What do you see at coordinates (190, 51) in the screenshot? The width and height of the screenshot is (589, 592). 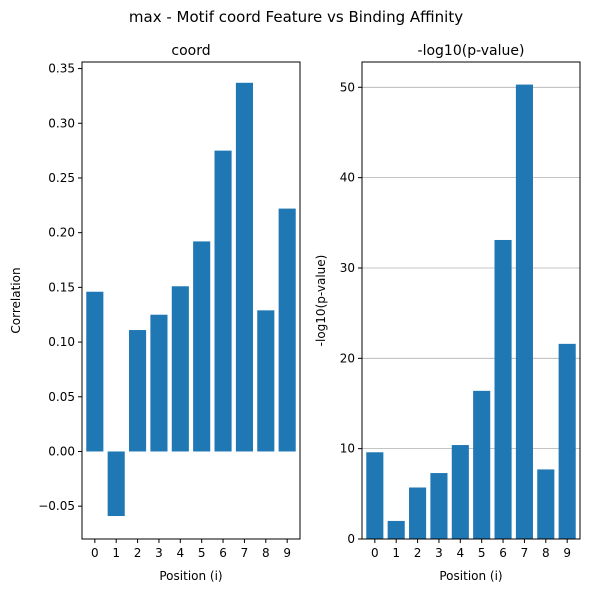 I see `subplot-title: coord` at bounding box center [190, 51].